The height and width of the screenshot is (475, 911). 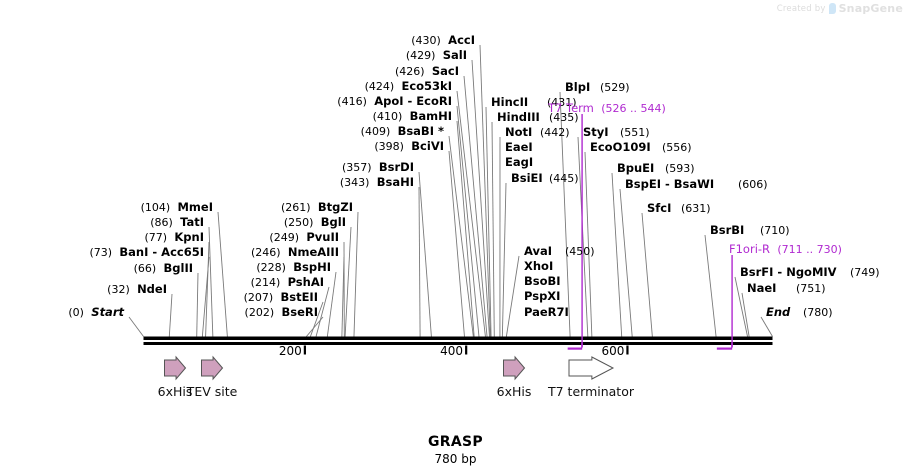 What do you see at coordinates (161, 252) in the screenshot?
I see `enzyme-name: BanI - Acc65I` at bounding box center [161, 252].